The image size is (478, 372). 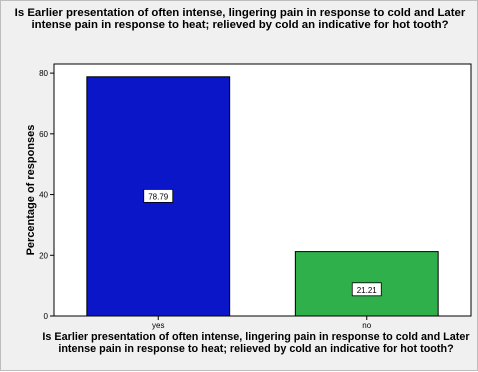 I want to click on x-tick-label: yes, so click(x=158, y=325).